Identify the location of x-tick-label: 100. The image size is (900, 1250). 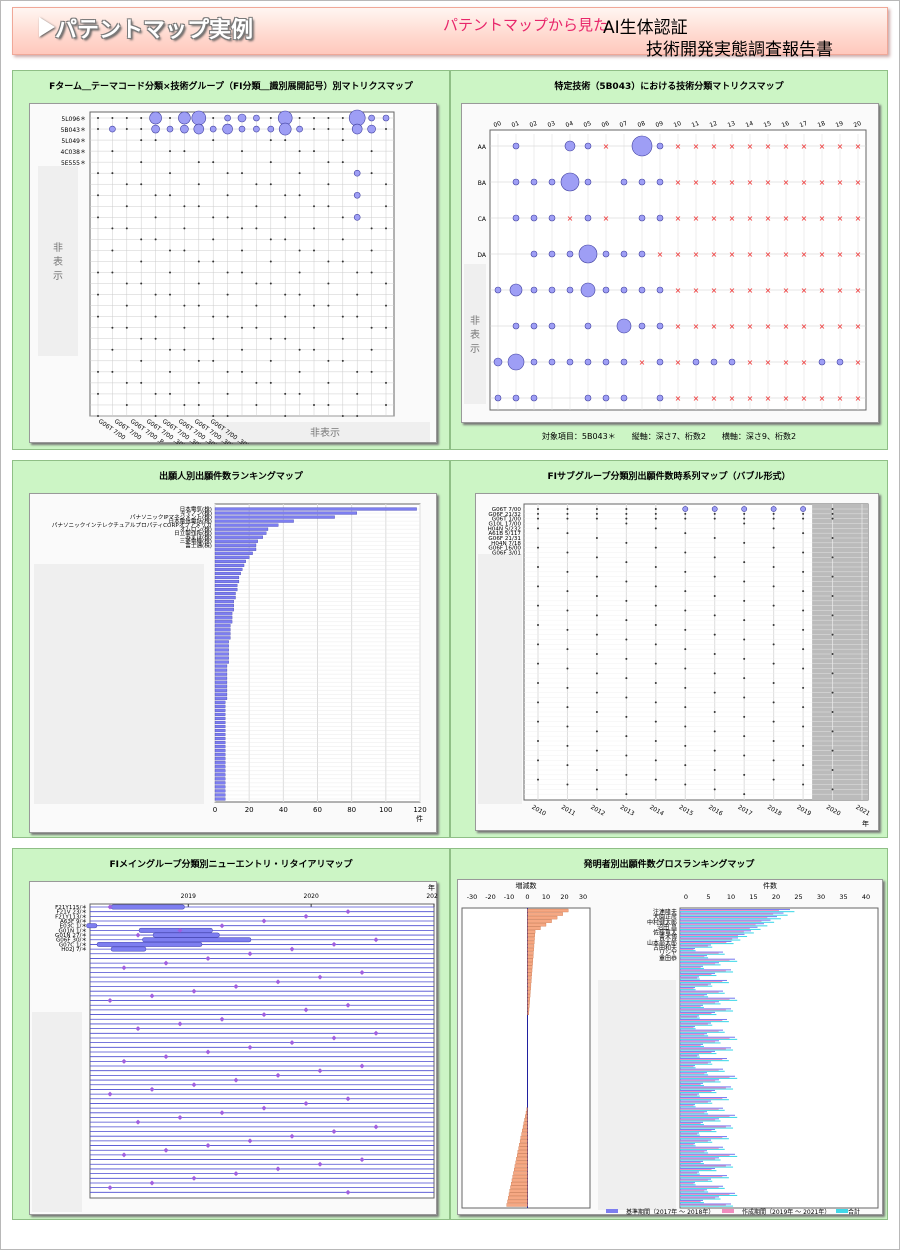
(385, 810).